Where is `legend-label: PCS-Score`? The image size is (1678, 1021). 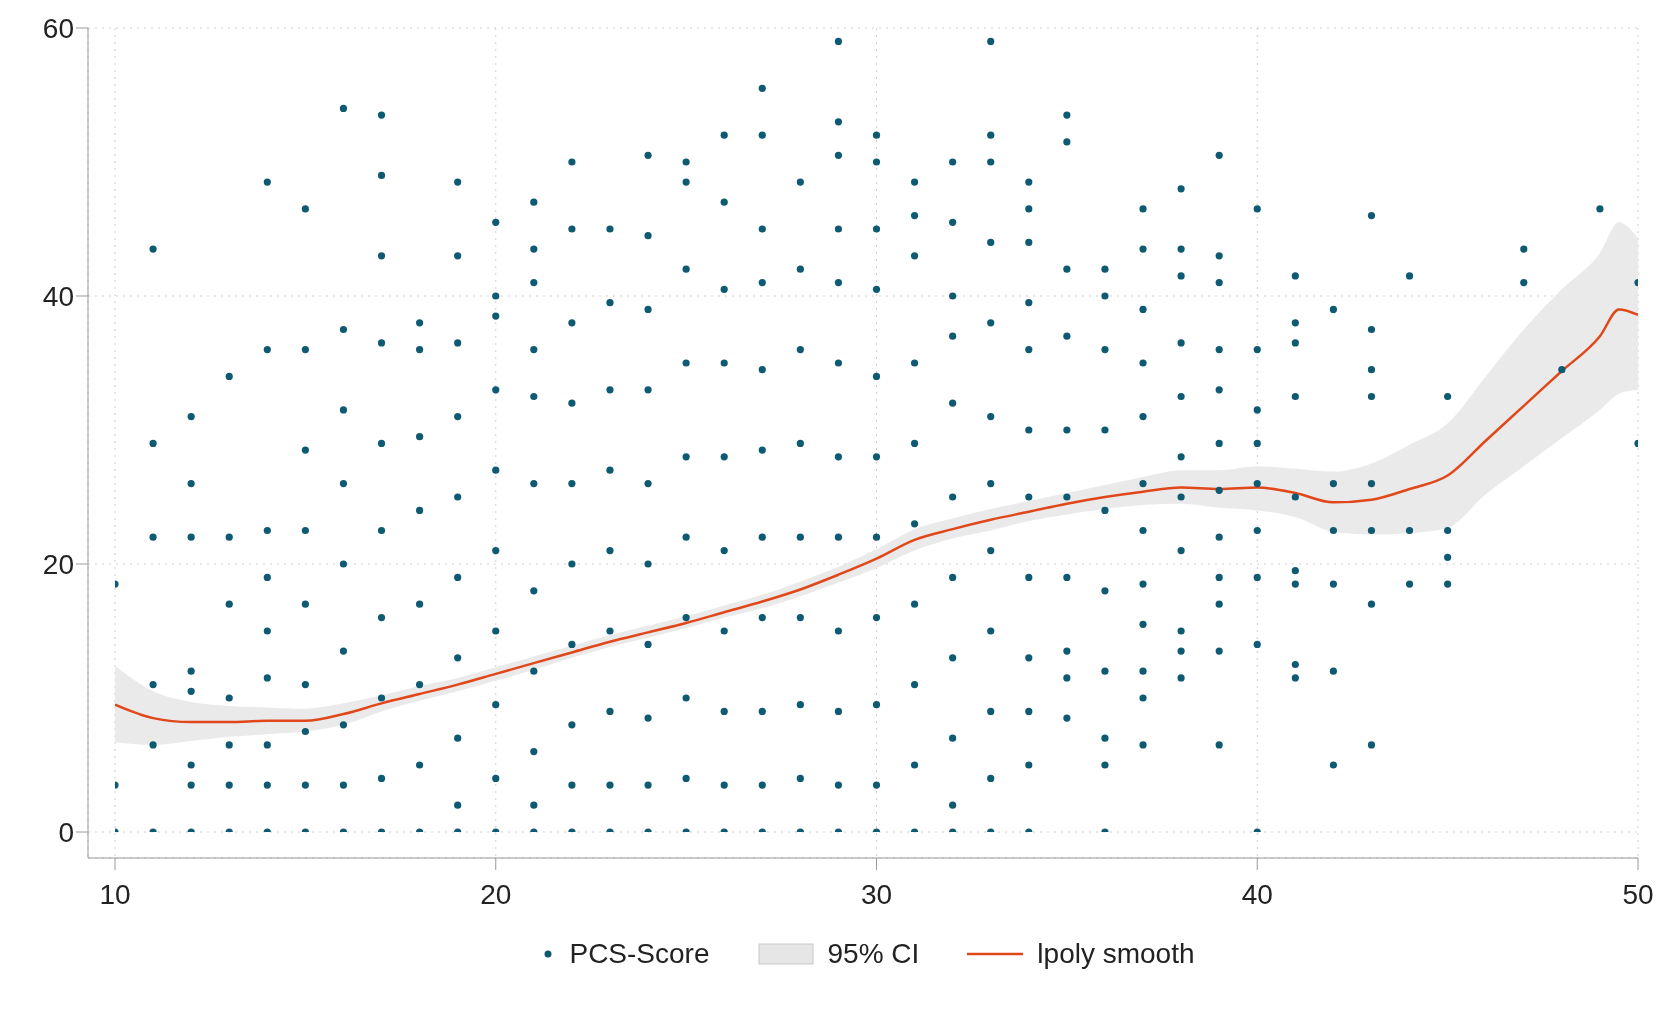
legend-label: PCS-Score is located at coordinates (639, 954).